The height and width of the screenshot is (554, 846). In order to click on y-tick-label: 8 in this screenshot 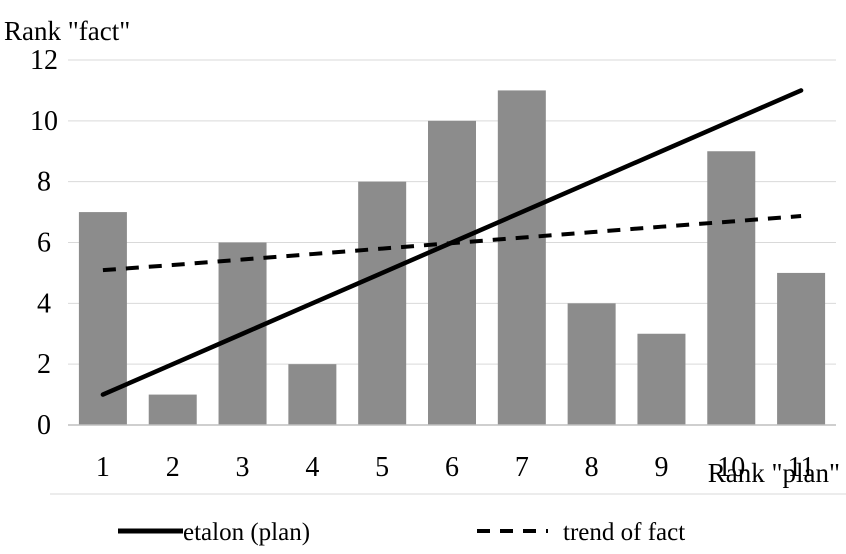, I will do `click(44, 182)`.